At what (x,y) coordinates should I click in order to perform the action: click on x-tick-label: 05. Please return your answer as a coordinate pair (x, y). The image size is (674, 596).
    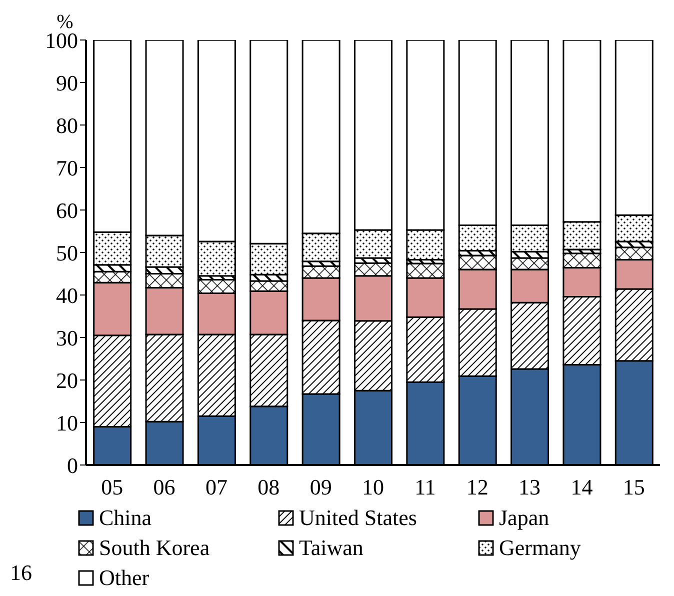
    Looking at the image, I should click on (112, 487).